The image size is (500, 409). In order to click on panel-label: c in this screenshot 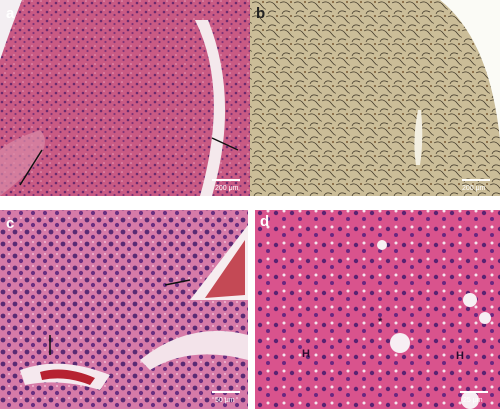, I will do `click(10, 223)`.